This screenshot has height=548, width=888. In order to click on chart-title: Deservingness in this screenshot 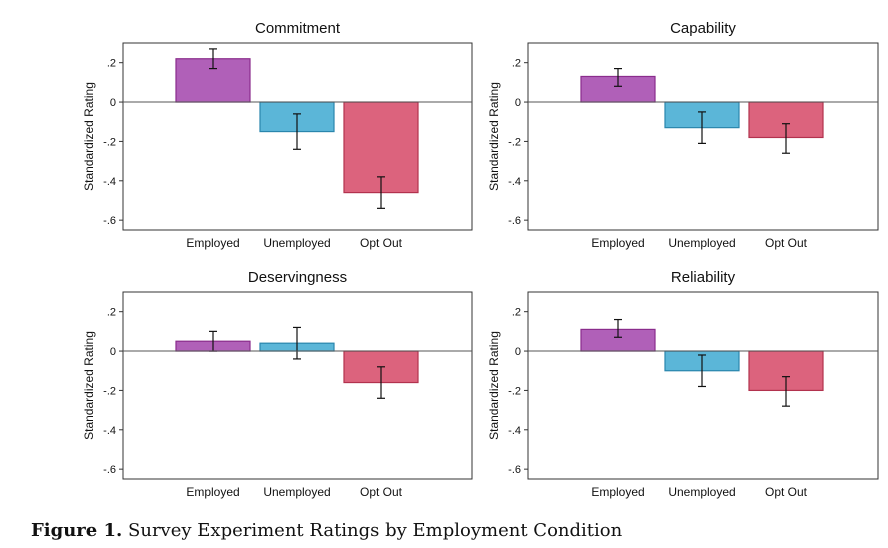, I will do `click(297, 277)`.